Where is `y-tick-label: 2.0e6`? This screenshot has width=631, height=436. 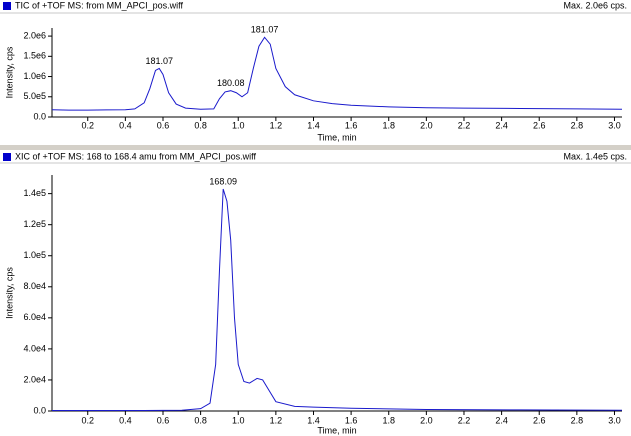 y-tick-label: 2.0e6 is located at coordinates (34, 35).